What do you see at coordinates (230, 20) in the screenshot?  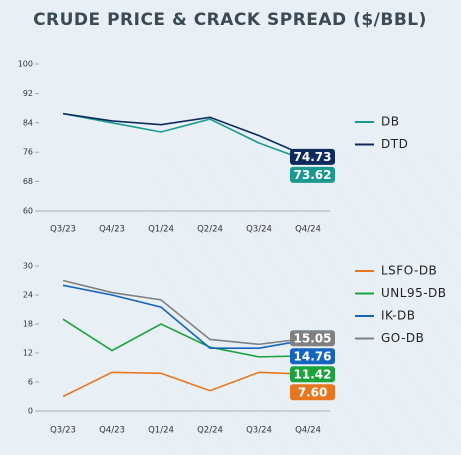 I see `chart-title: CRUDE PRICE & CRACK SPREAD ($/BBL)` at bounding box center [230, 20].